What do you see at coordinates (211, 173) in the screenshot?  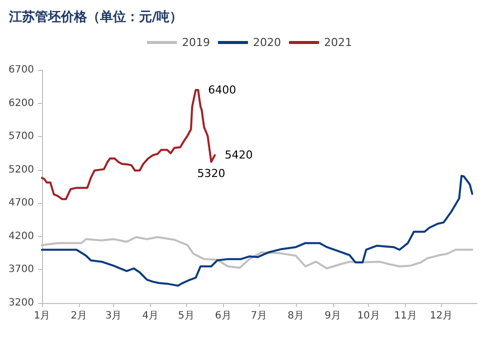 I see `annotation: 5320` at bounding box center [211, 173].